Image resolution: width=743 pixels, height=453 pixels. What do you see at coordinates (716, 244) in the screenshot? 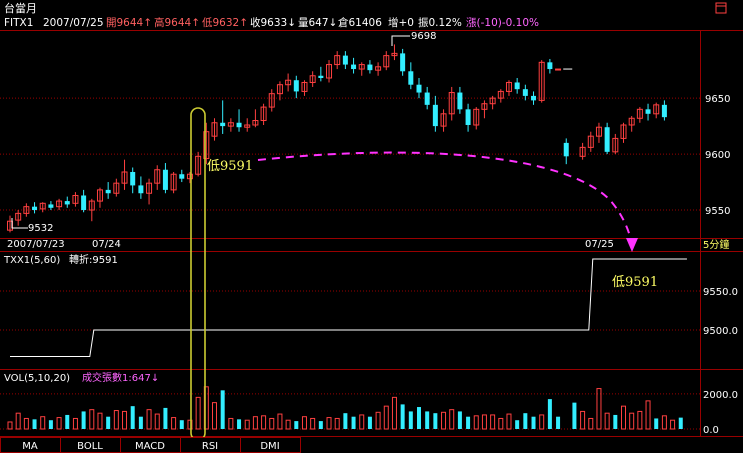
I see `interval-label: 5分鐘` at bounding box center [716, 244].